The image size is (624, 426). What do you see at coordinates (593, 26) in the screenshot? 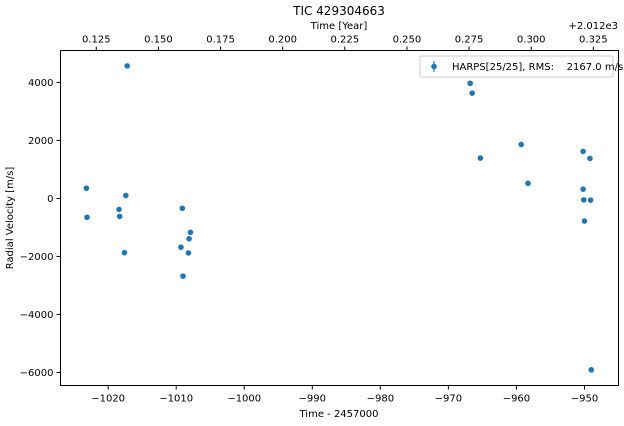
I see `top-axis-offset: +2.012e3` at bounding box center [593, 26].